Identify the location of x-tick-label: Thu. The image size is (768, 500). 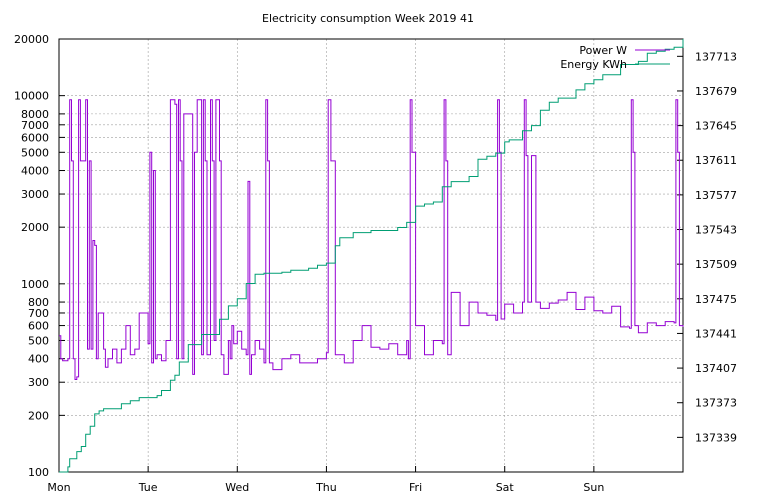
(326, 487).